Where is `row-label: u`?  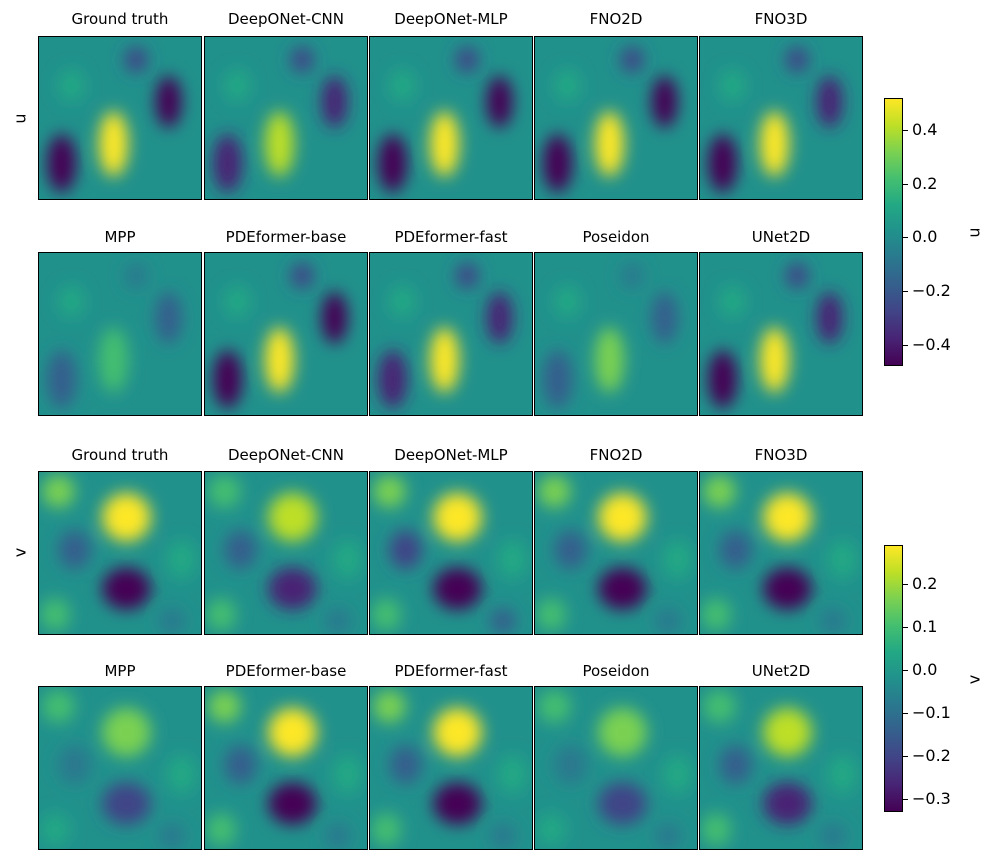 row-label: u is located at coordinates (20, 118).